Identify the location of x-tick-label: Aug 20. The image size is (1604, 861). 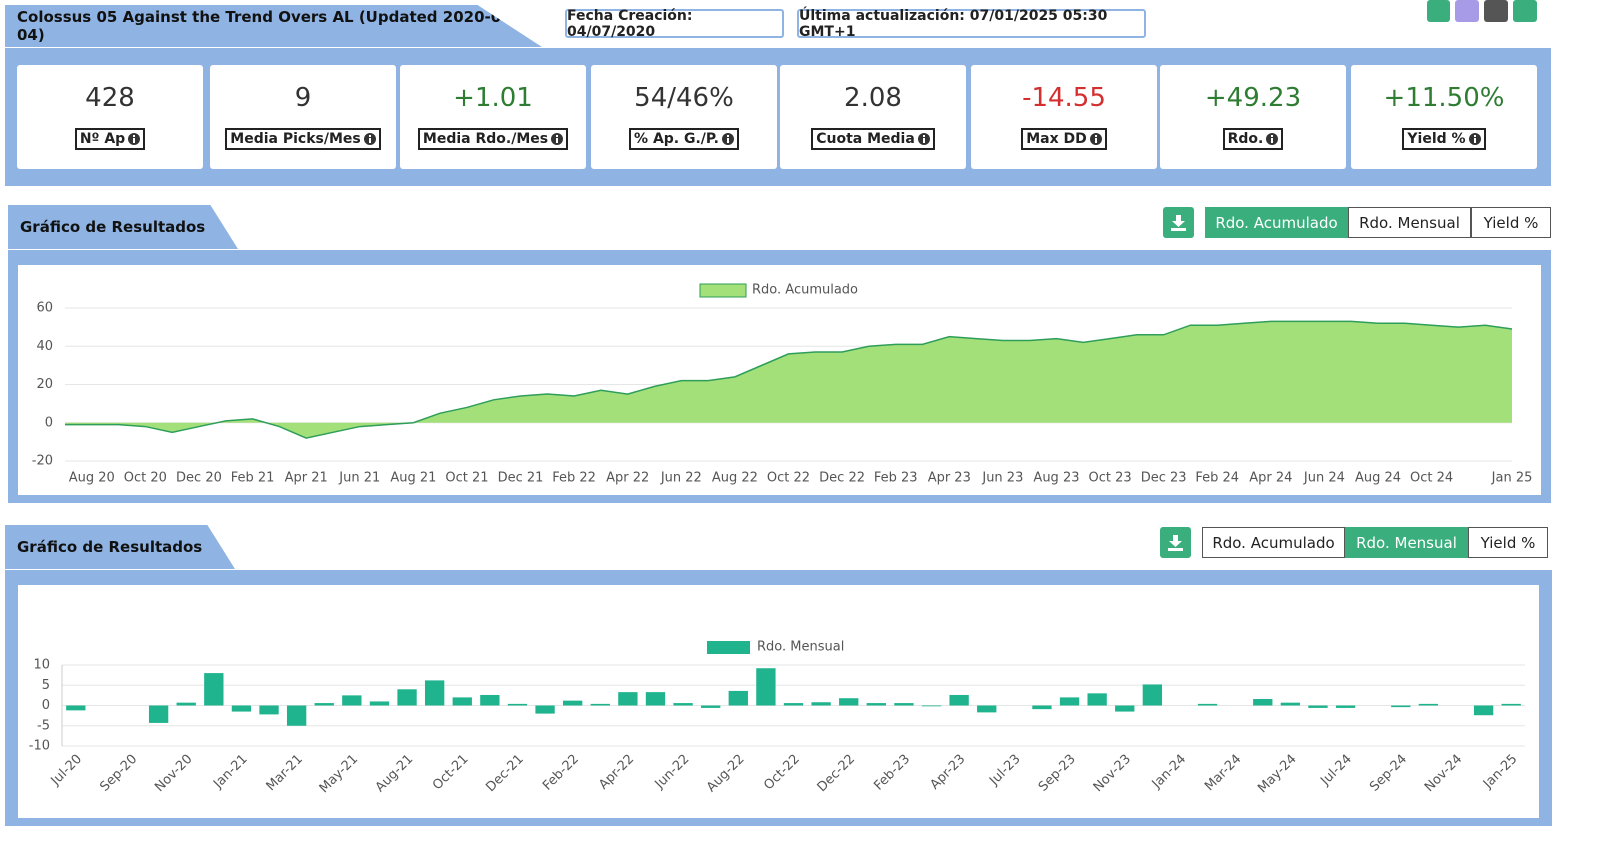
(92, 478).